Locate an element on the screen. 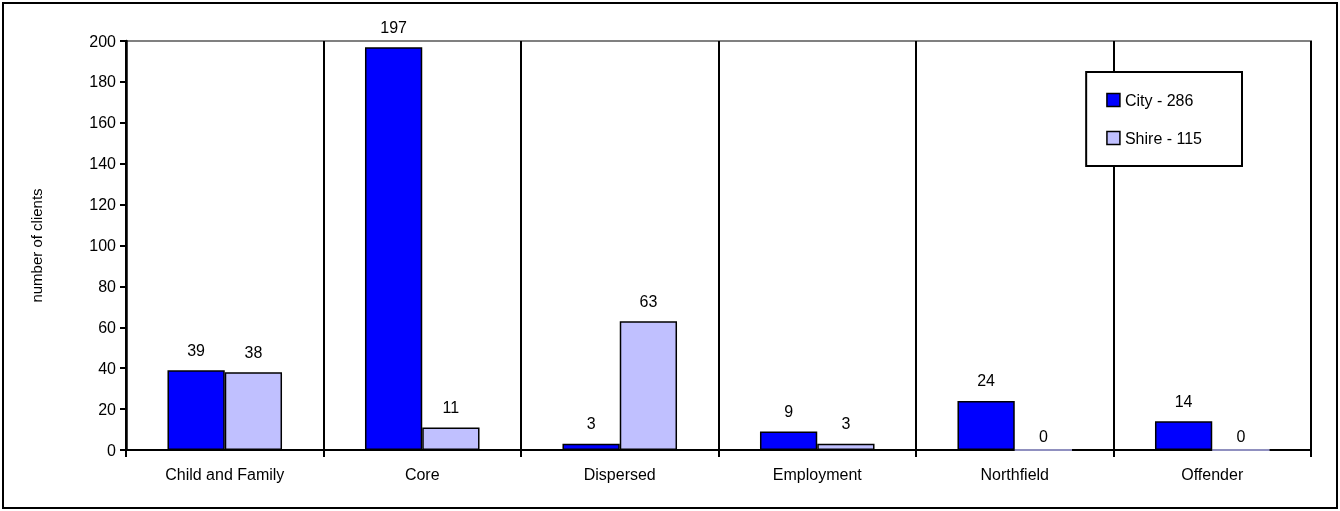  x-tick-label: Dispersed is located at coordinates (619, 474).